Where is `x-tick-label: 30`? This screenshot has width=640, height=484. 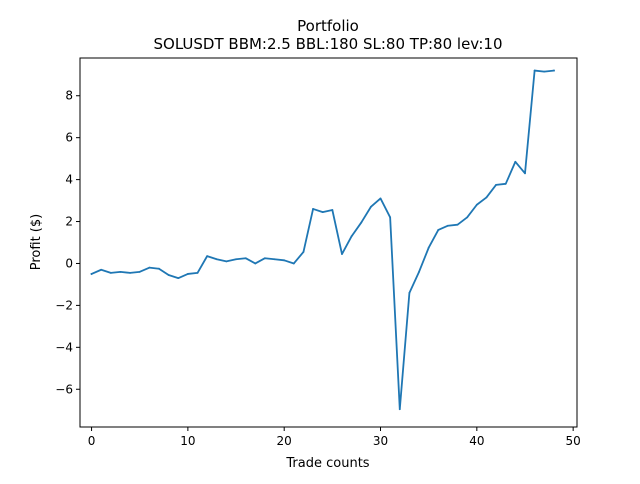
x-tick-label: 30 is located at coordinates (380, 441).